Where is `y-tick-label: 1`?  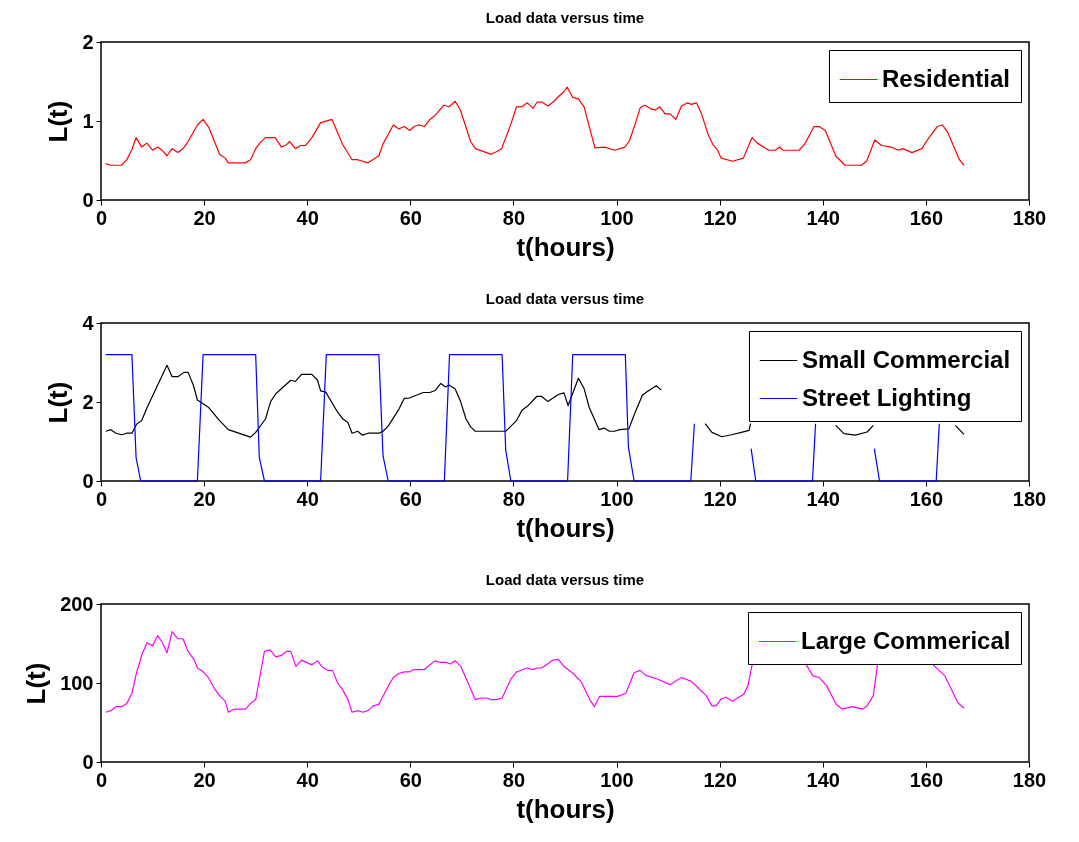
y-tick-label: 1 is located at coordinates (88, 120).